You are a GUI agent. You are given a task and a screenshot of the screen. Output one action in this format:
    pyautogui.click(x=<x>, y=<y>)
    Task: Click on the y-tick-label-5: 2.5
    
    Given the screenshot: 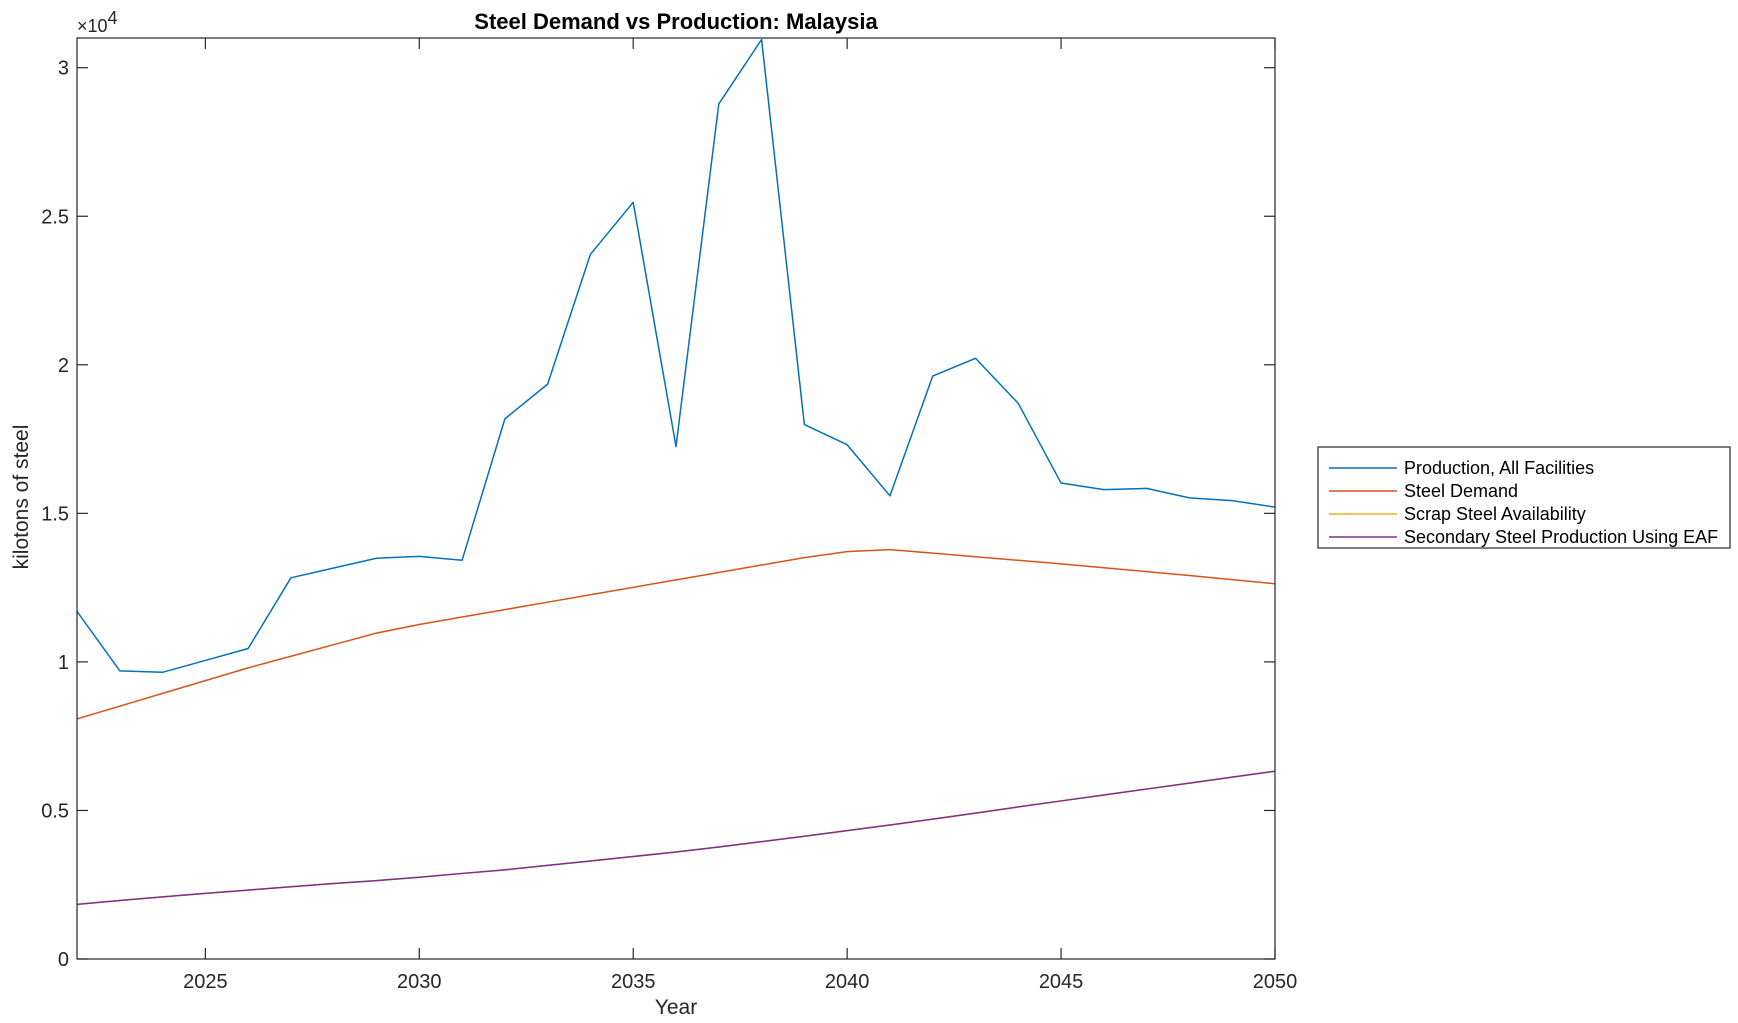 What is the action you would take?
    pyautogui.click(x=55, y=217)
    